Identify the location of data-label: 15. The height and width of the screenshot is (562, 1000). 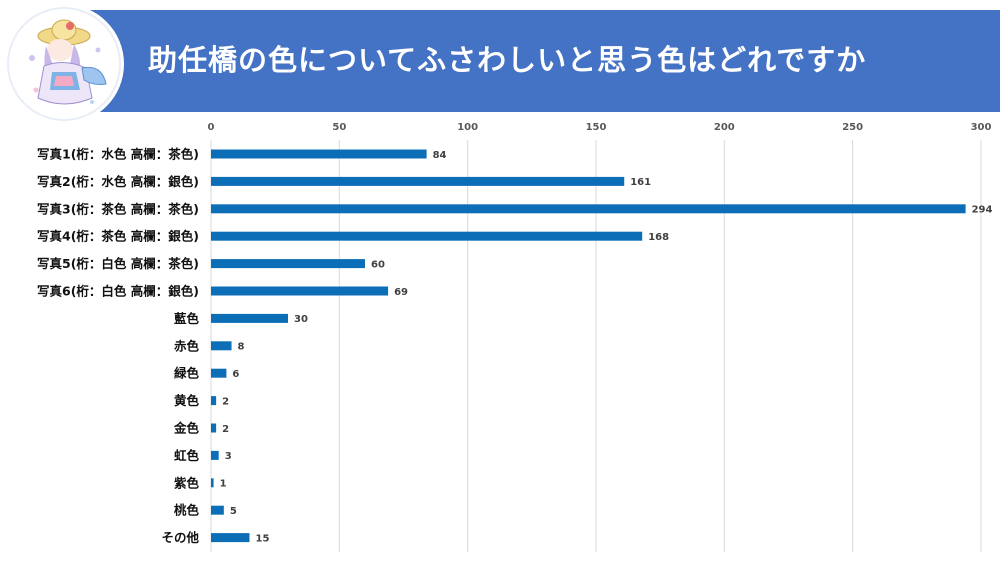
(263, 538).